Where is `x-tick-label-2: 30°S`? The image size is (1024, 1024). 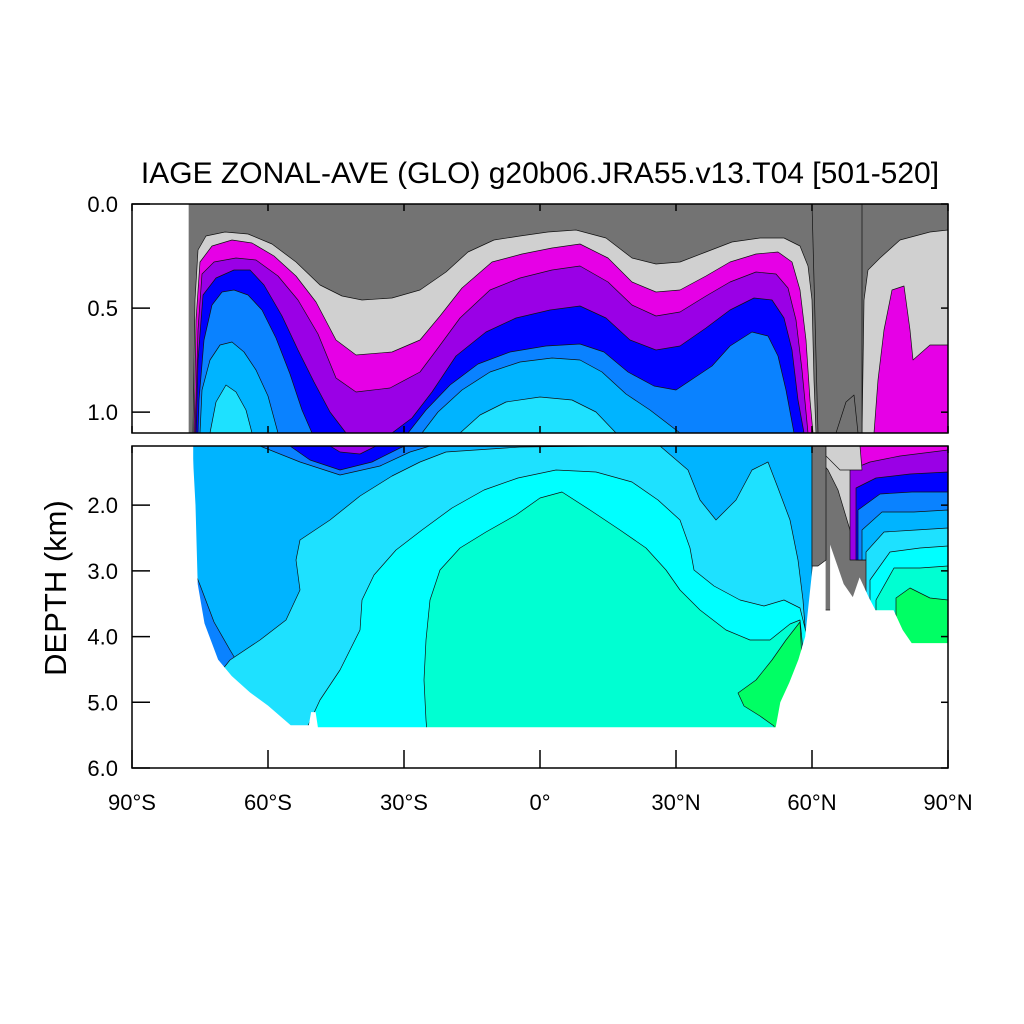 x-tick-label-2: 30°S is located at coordinates (404, 802).